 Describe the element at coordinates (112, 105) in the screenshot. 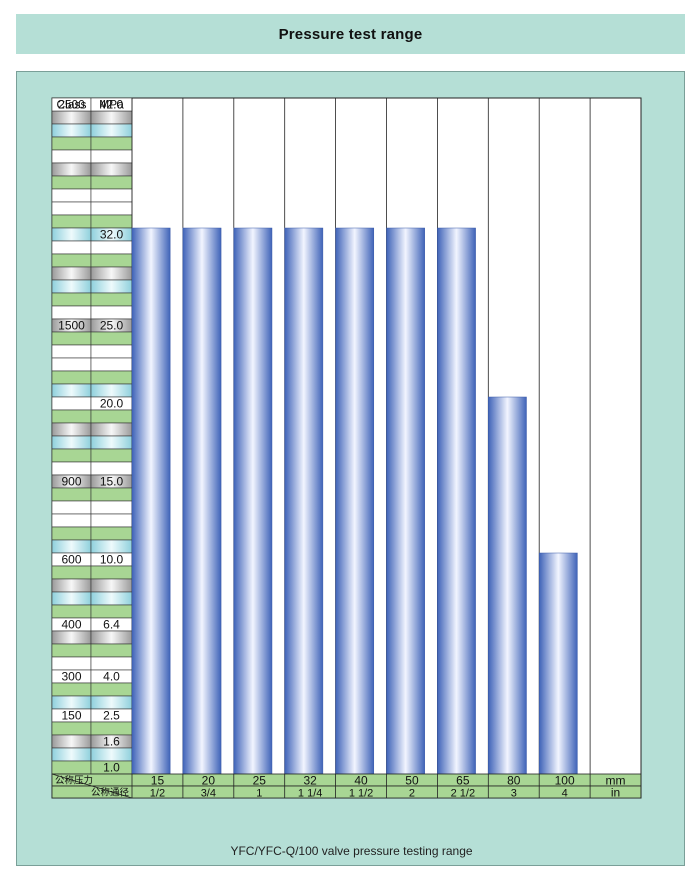

I see `scale-mpa-label: 42.0` at that location.